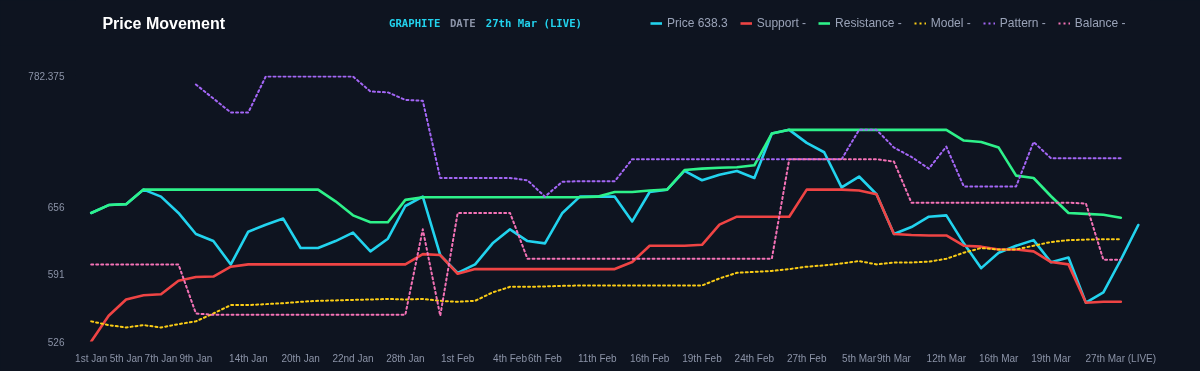  Describe the element at coordinates (300, 358) in the screenshot. I see `x-tick-label: 20th Jan` at that location.